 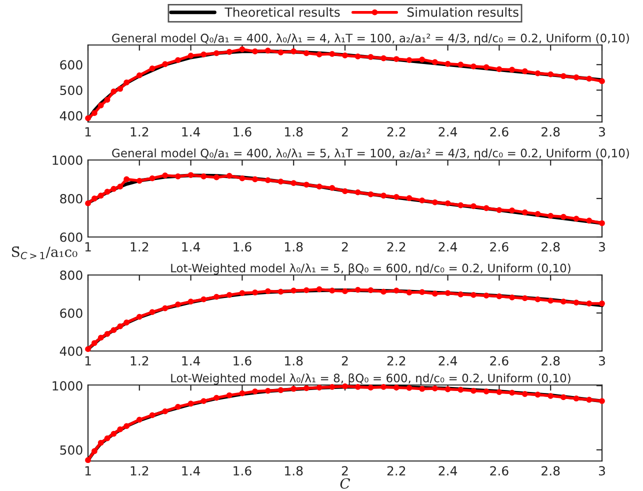 What do you see at coordinates (191, 131) in the screenshot?
I see `x-tick-label: 1.4` at bounding box center [191, 131].